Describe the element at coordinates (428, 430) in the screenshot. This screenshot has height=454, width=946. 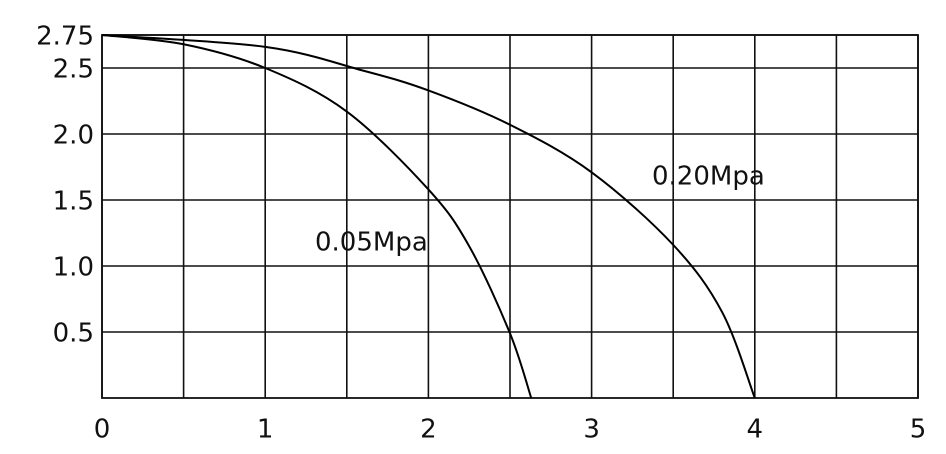
I see `x-tick-label: 2` at that location.